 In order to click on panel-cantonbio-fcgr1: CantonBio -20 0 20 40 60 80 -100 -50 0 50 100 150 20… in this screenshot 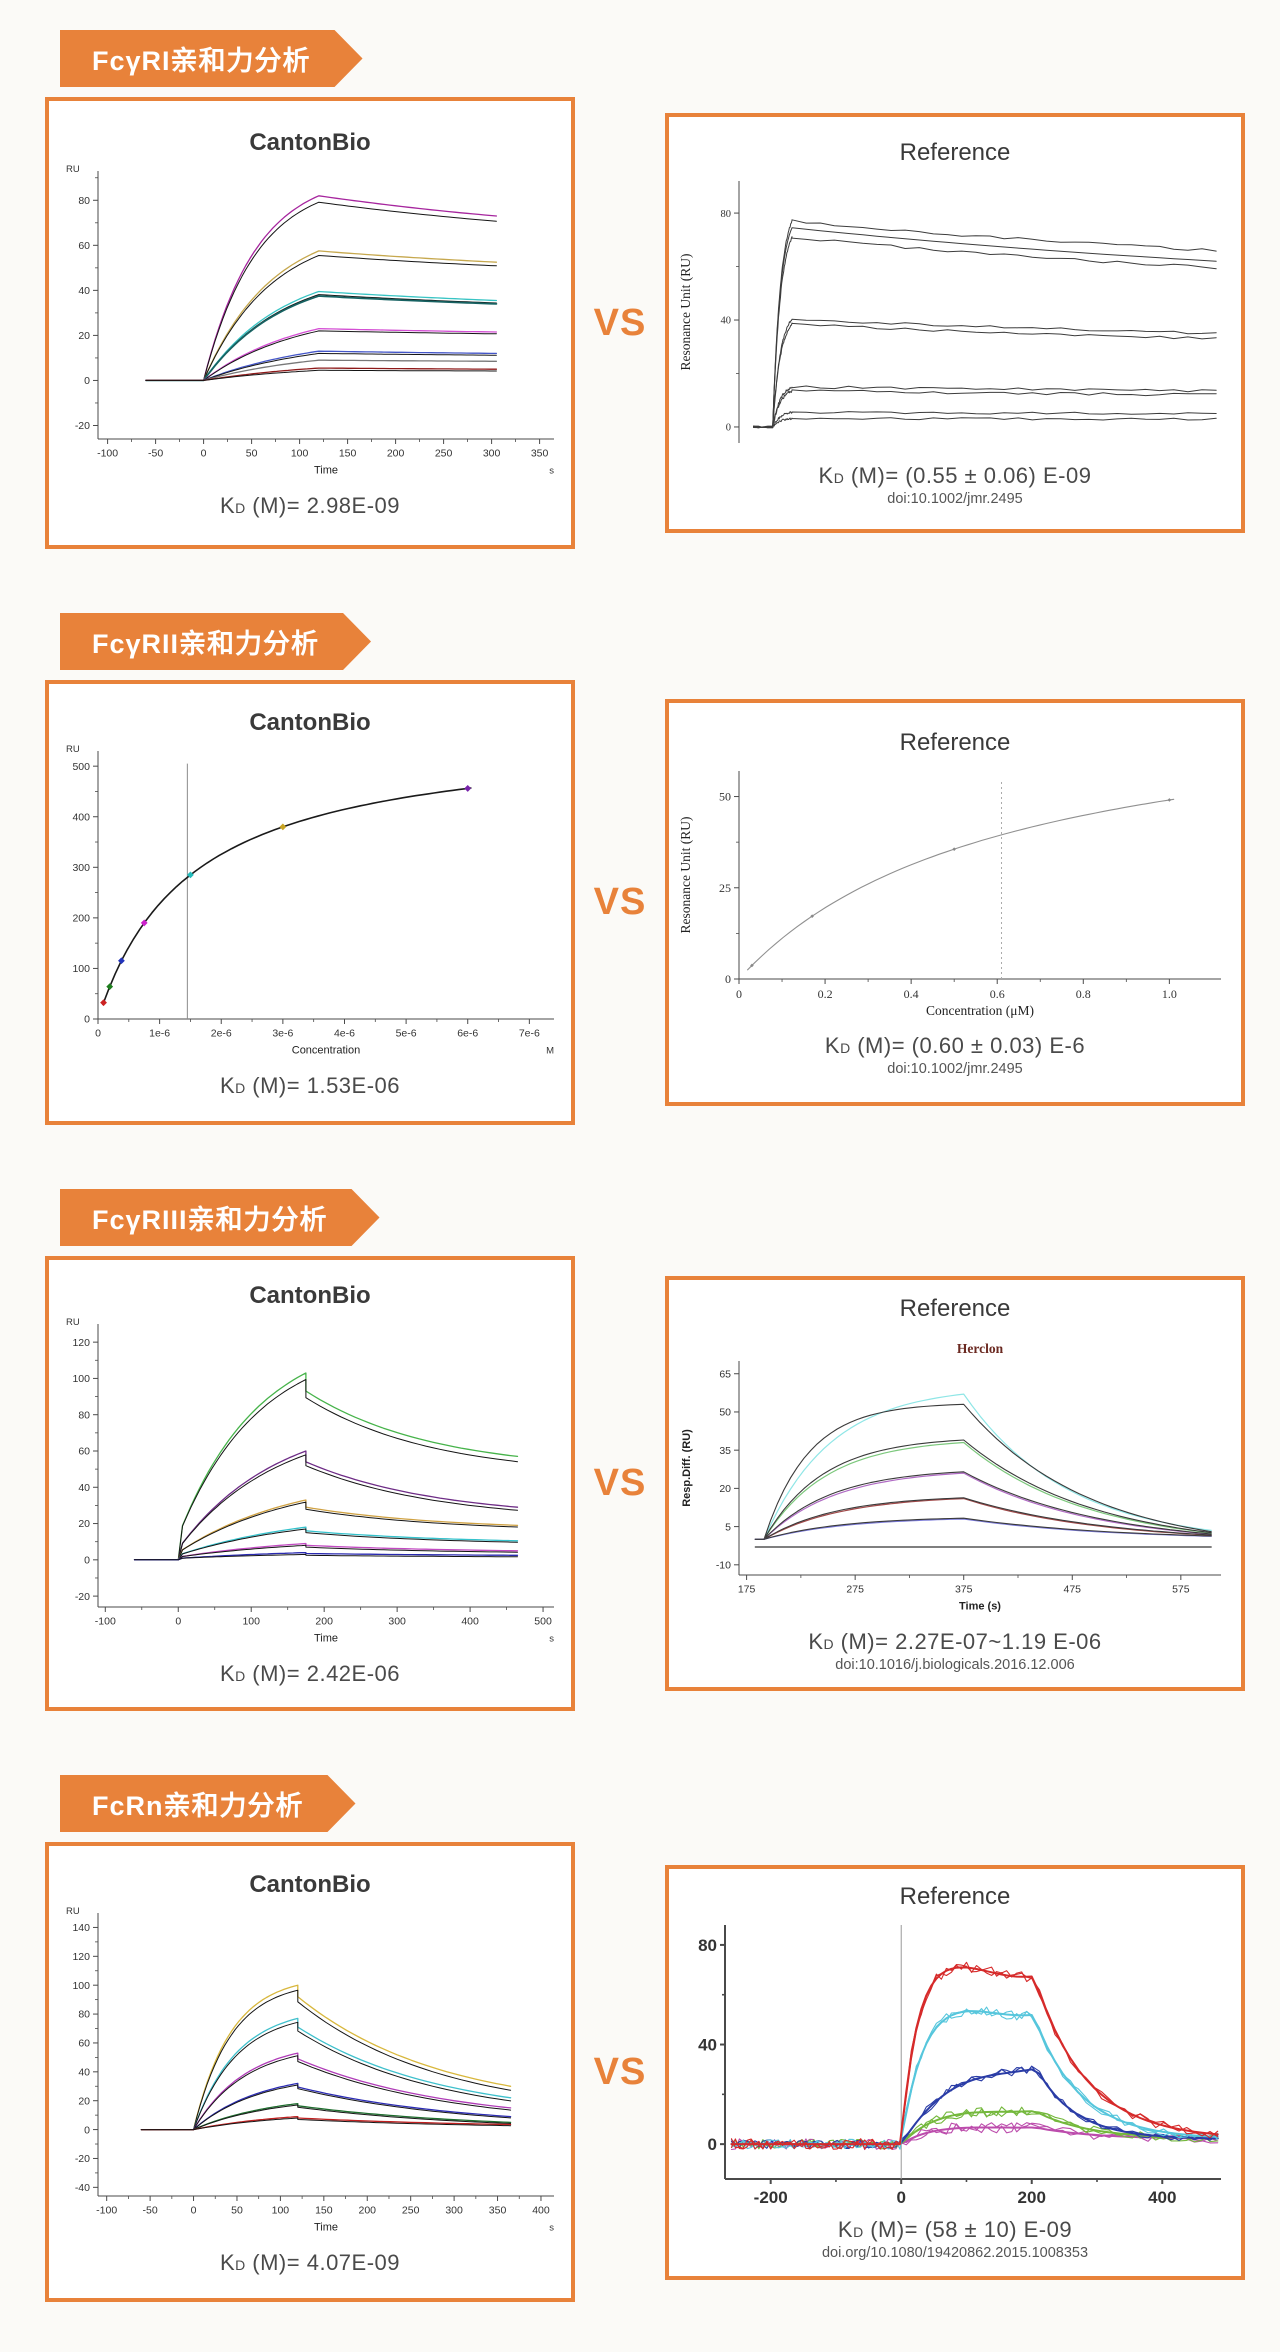, I will do `click(310, 323)`.